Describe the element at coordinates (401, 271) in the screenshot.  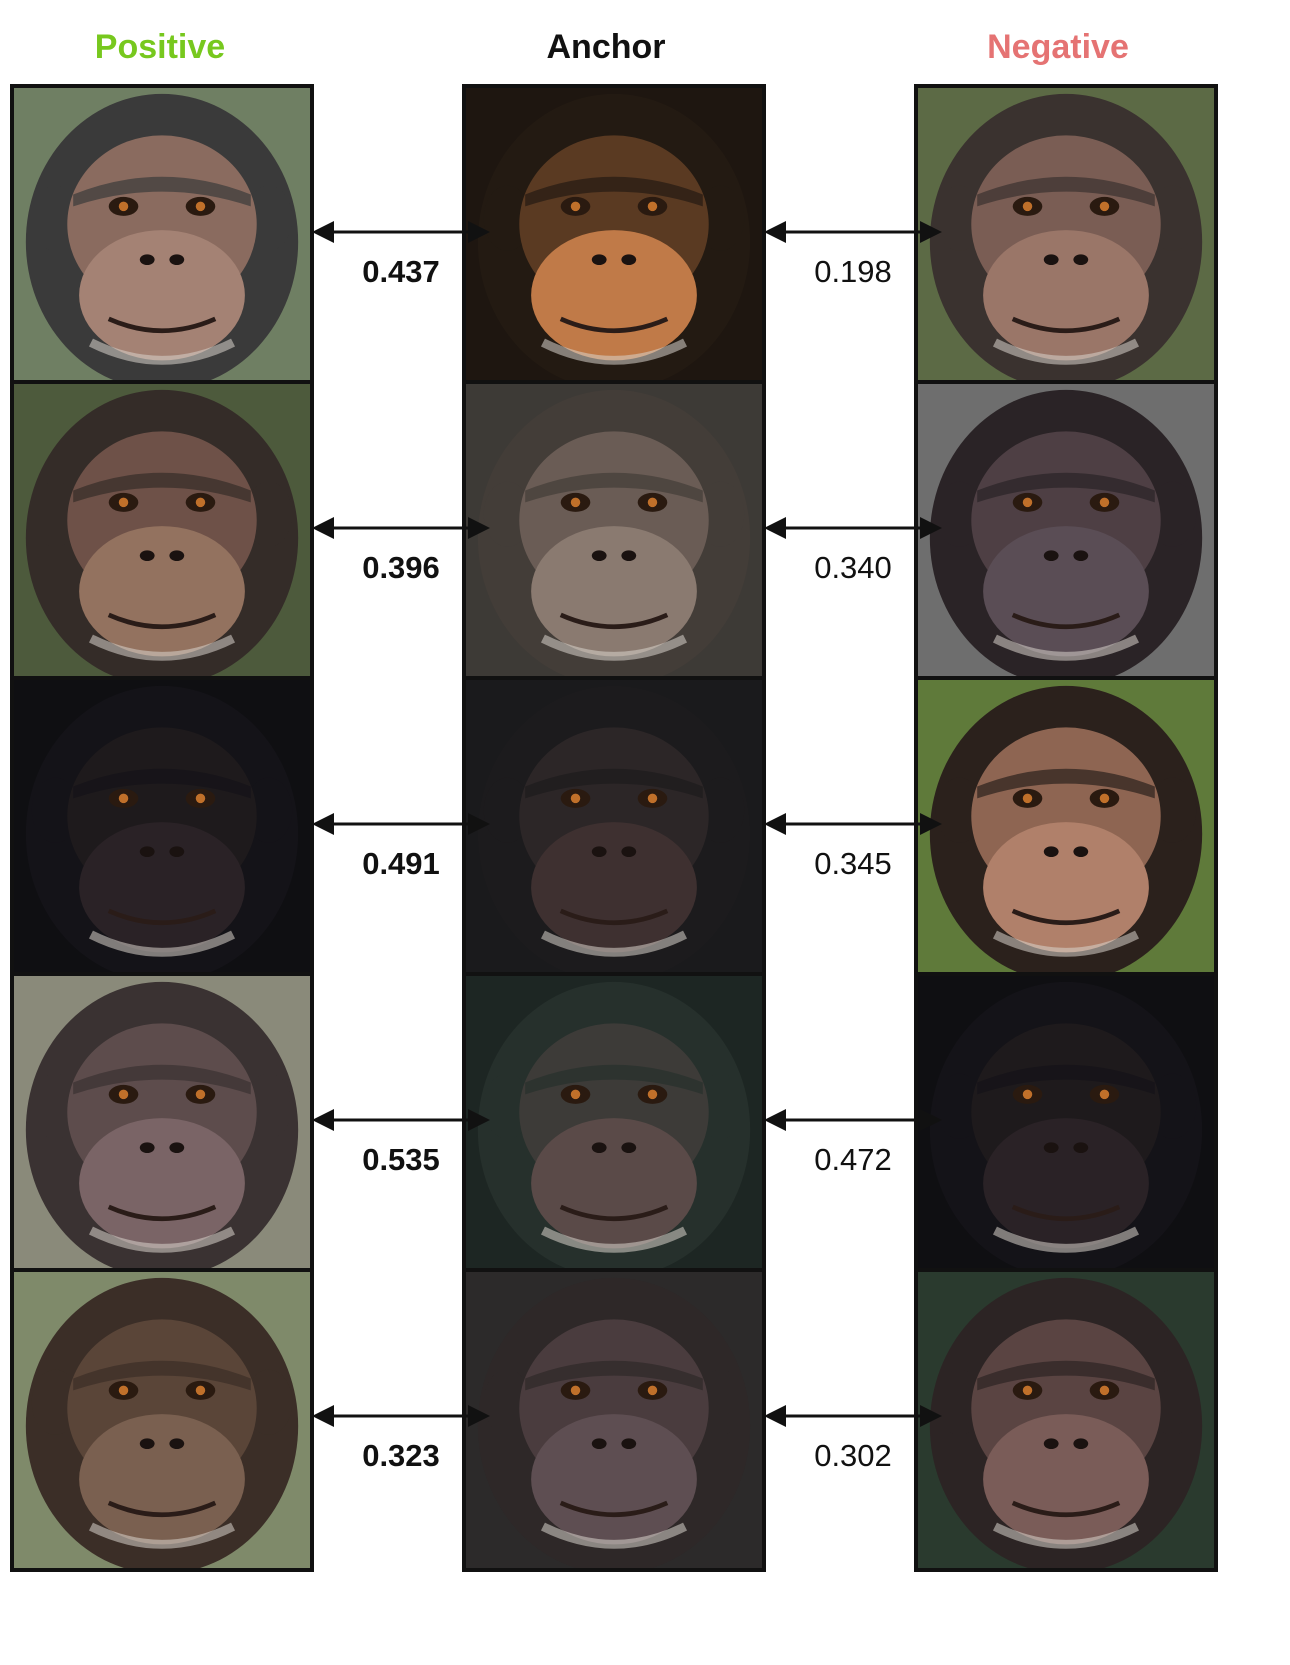
I see `positive-similarity-score: 0.437` at that location.